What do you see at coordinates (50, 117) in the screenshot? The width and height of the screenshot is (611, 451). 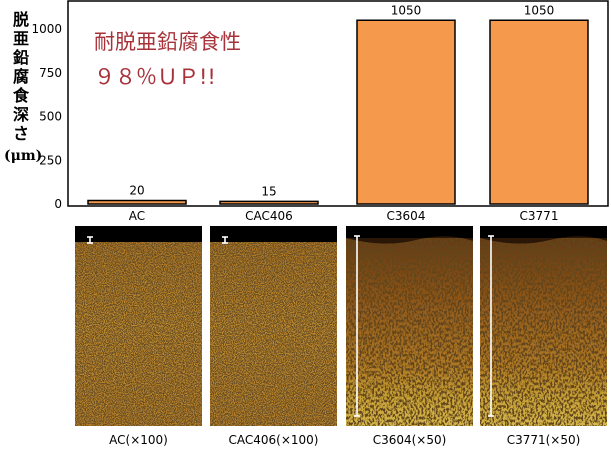 I see `y-tick-label: 500` at bounding box center [50, 117].